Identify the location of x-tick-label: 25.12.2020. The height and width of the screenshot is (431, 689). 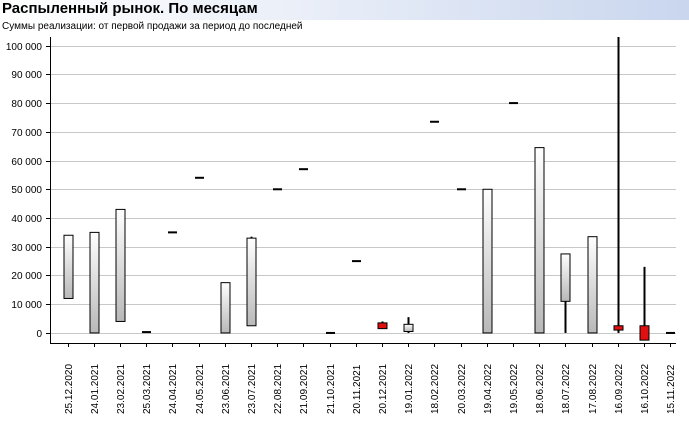
(69, 389).